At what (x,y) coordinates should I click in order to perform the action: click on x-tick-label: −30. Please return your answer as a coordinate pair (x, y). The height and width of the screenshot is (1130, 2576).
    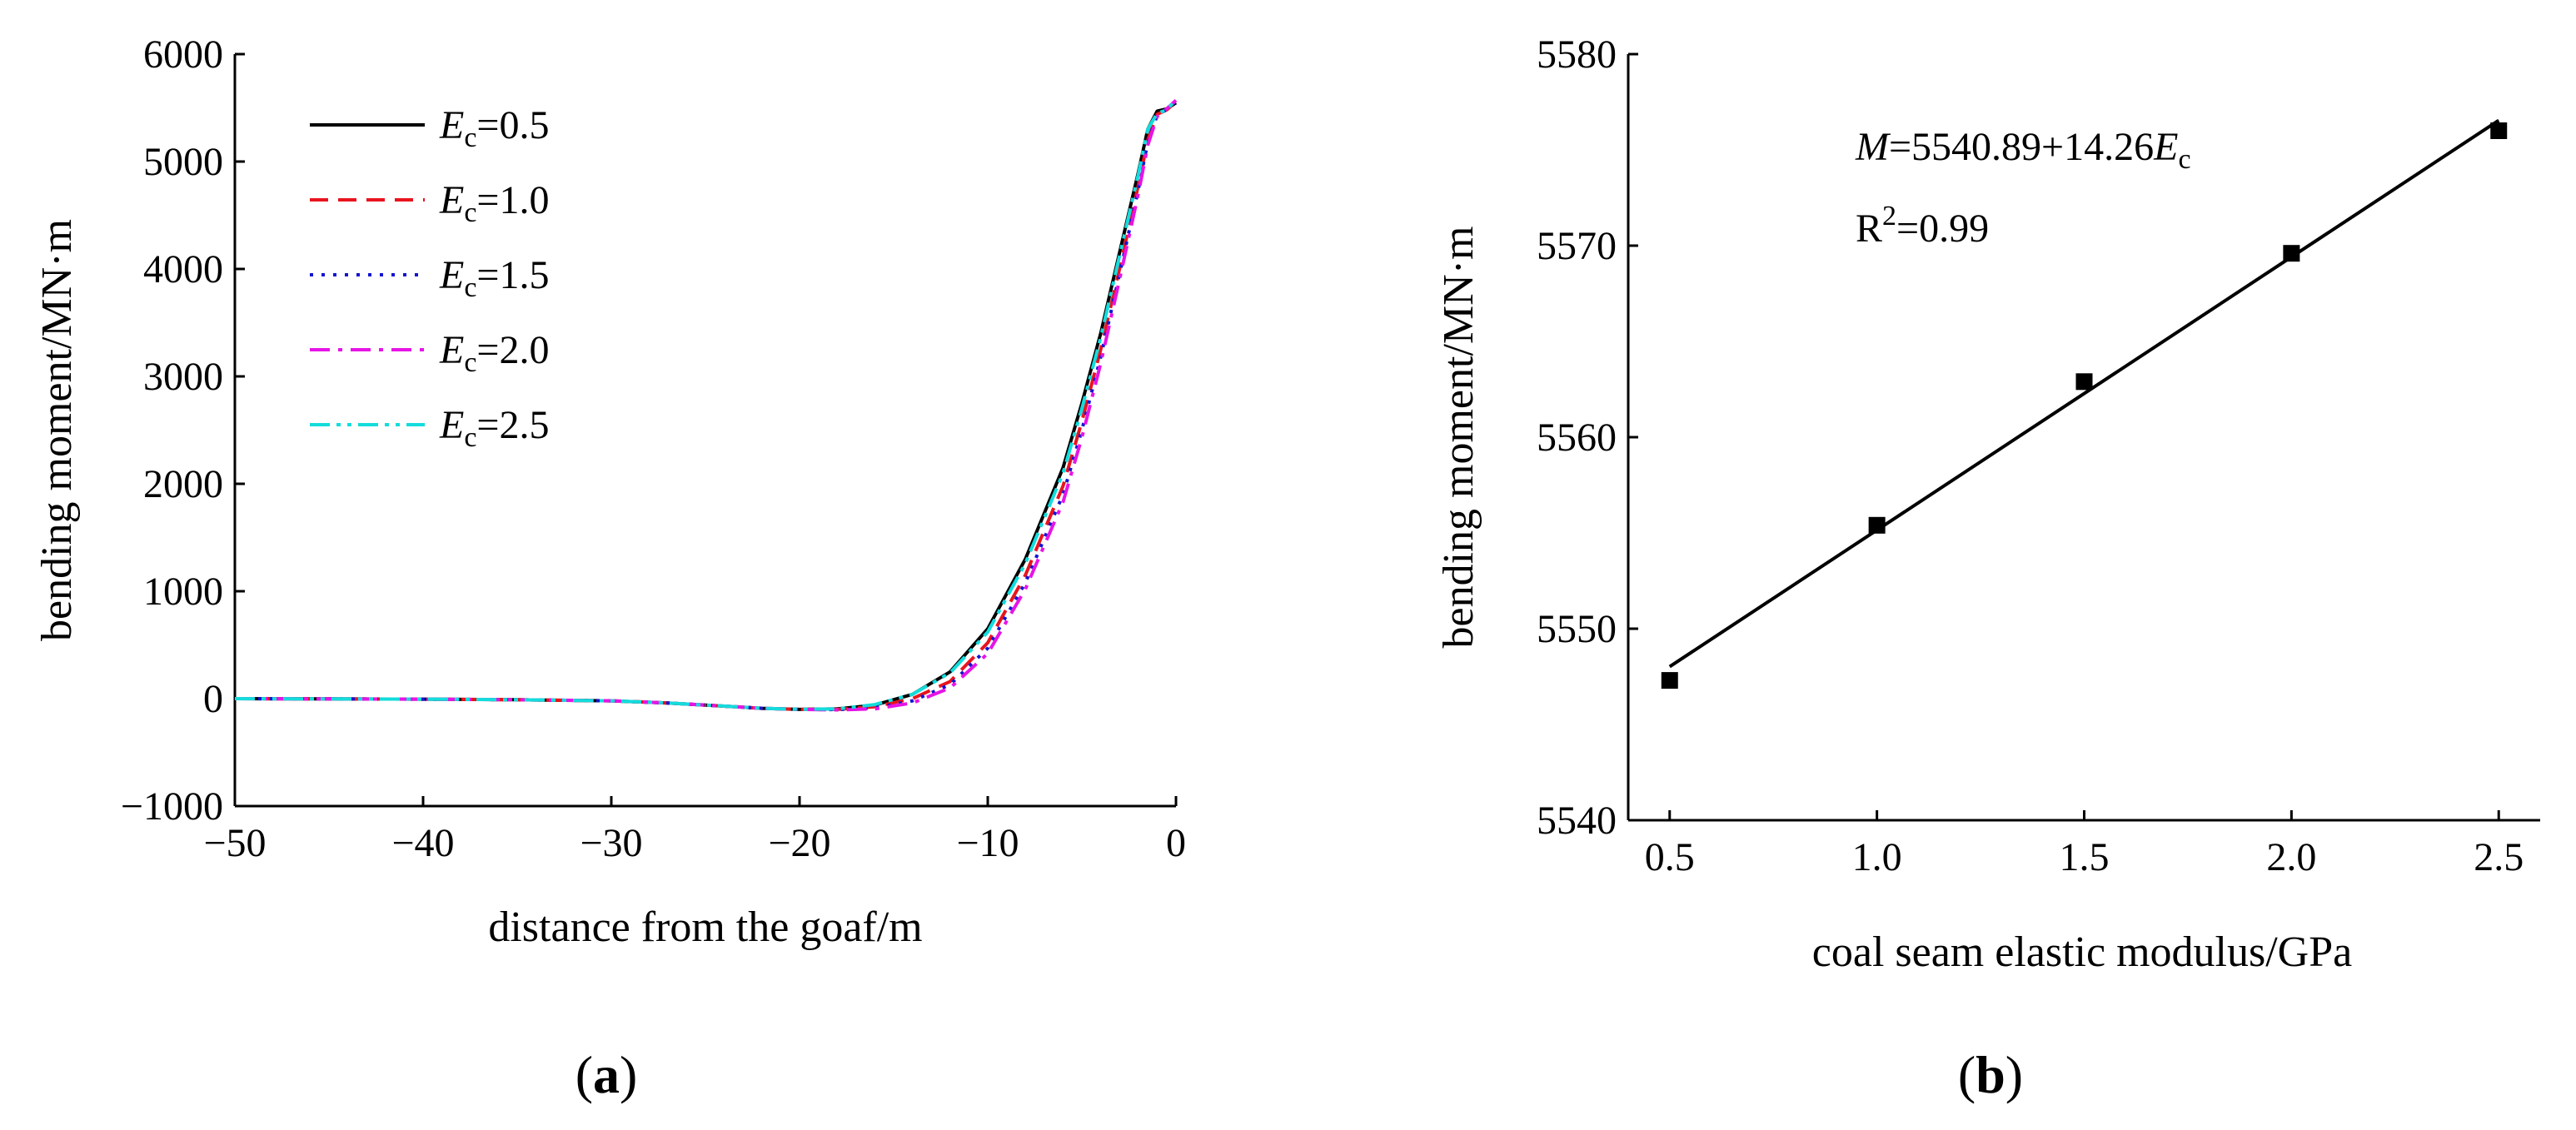
    Looking at the image, I should click on (611, 843).